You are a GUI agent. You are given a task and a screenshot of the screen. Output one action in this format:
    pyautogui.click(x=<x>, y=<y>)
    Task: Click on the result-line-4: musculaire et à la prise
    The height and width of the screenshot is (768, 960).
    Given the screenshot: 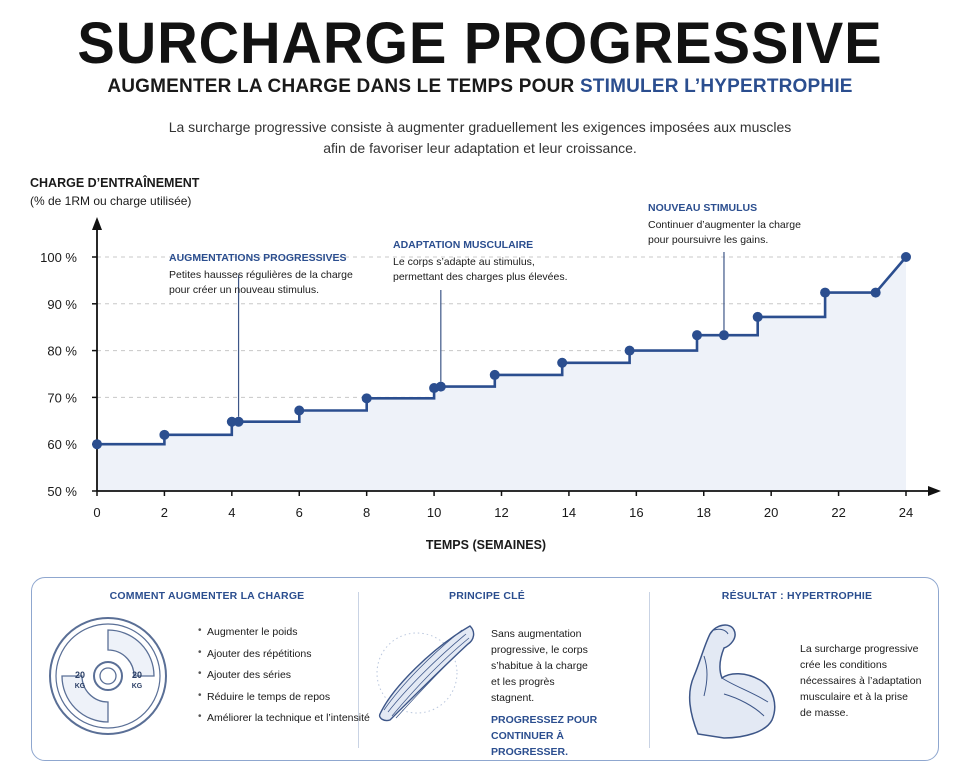 What is the action you would take?
    pyautogui.click(x=854, y=697)
    